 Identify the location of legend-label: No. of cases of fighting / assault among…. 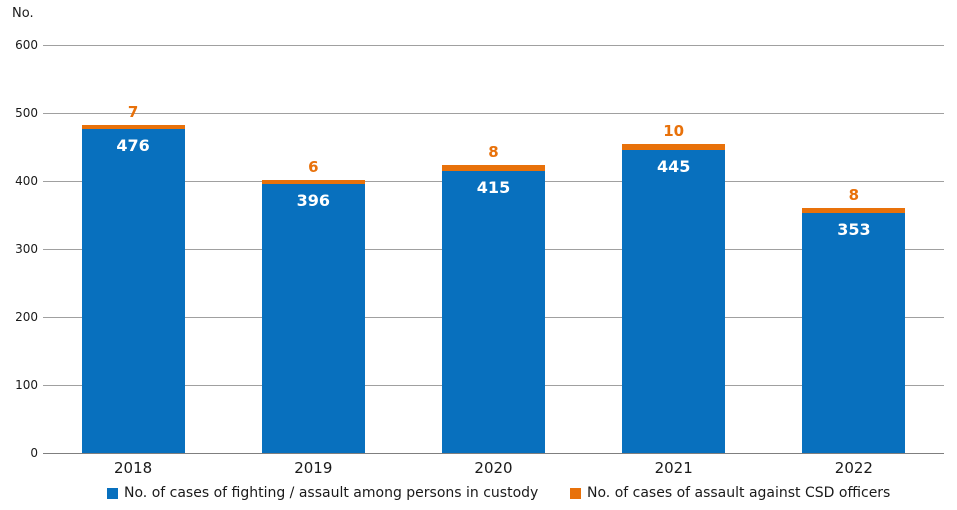
(331, 493).